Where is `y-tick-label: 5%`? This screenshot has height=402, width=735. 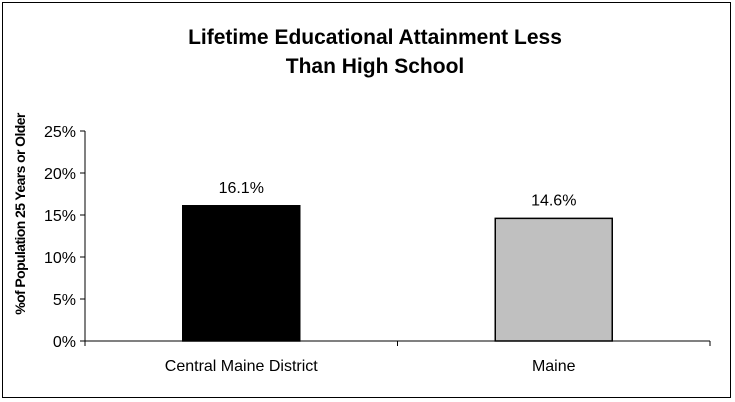
y-tick-label: 5% is located at coordinates (64, 300).